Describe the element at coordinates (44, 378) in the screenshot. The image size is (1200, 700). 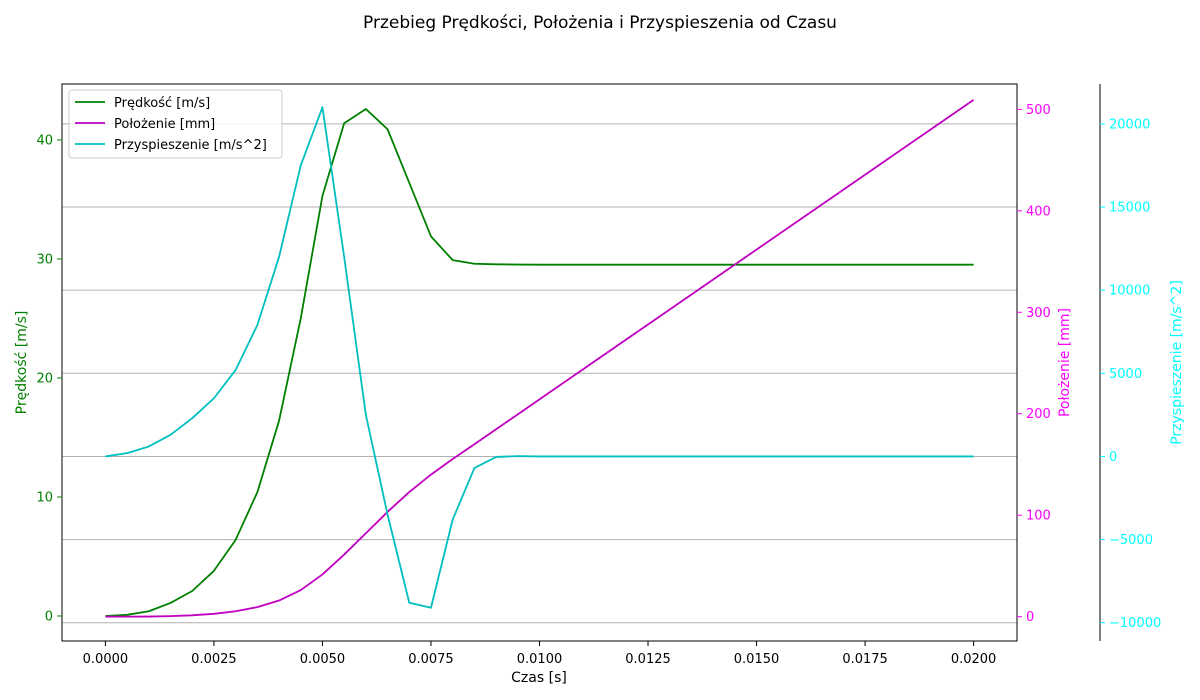
I see `y-tick-label-velocity: 20` at that location.